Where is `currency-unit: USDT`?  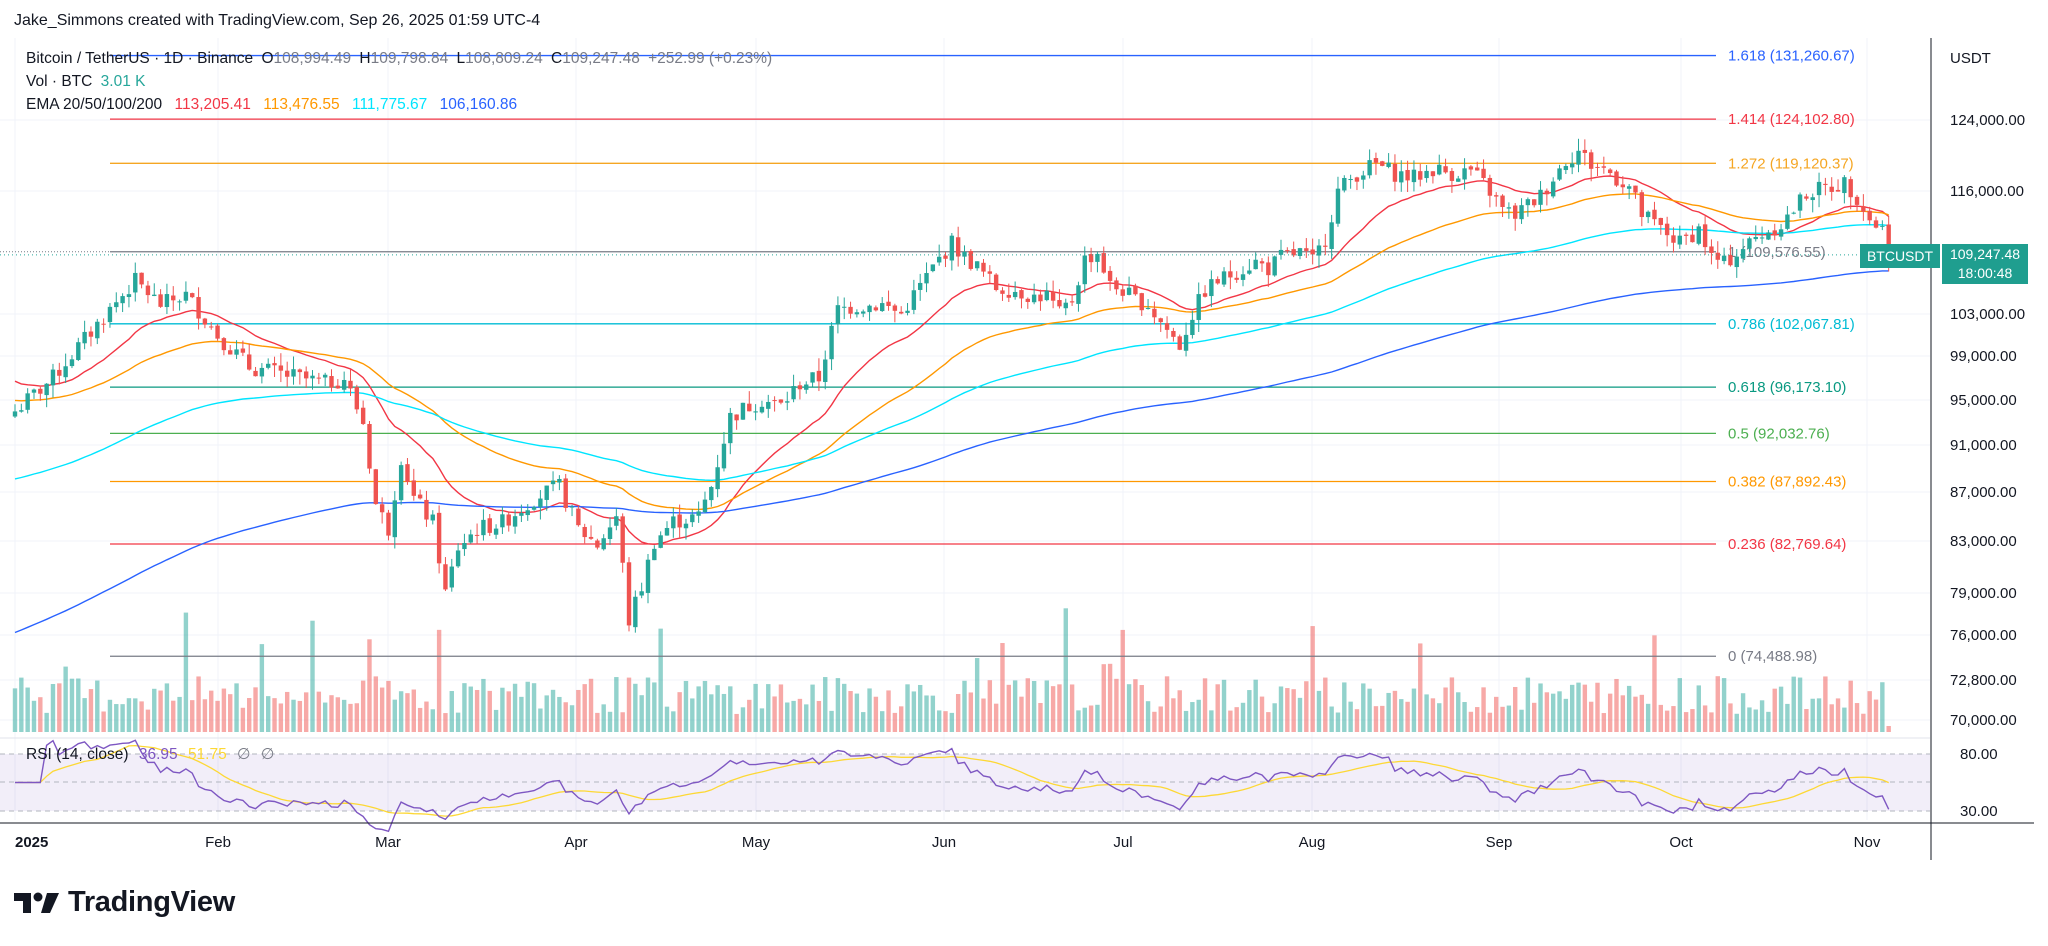 currency-unit: USDT is located at coordinates (1970, 58).